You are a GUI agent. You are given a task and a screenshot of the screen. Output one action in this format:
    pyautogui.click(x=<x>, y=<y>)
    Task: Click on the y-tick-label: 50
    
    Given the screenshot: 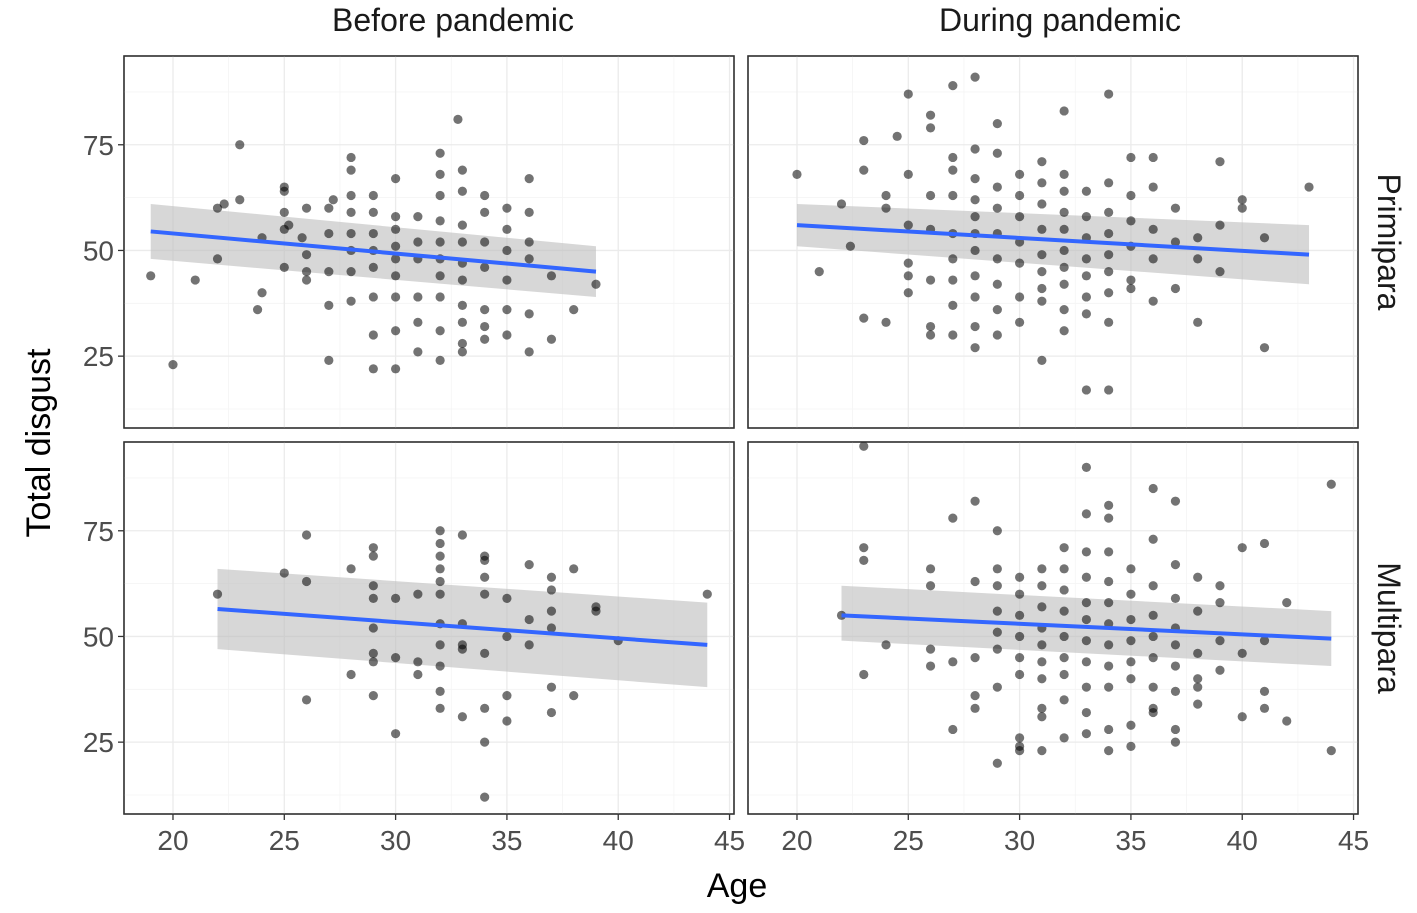 What is the action you would take?
    pyautogui.click(x=98, y=636)
    